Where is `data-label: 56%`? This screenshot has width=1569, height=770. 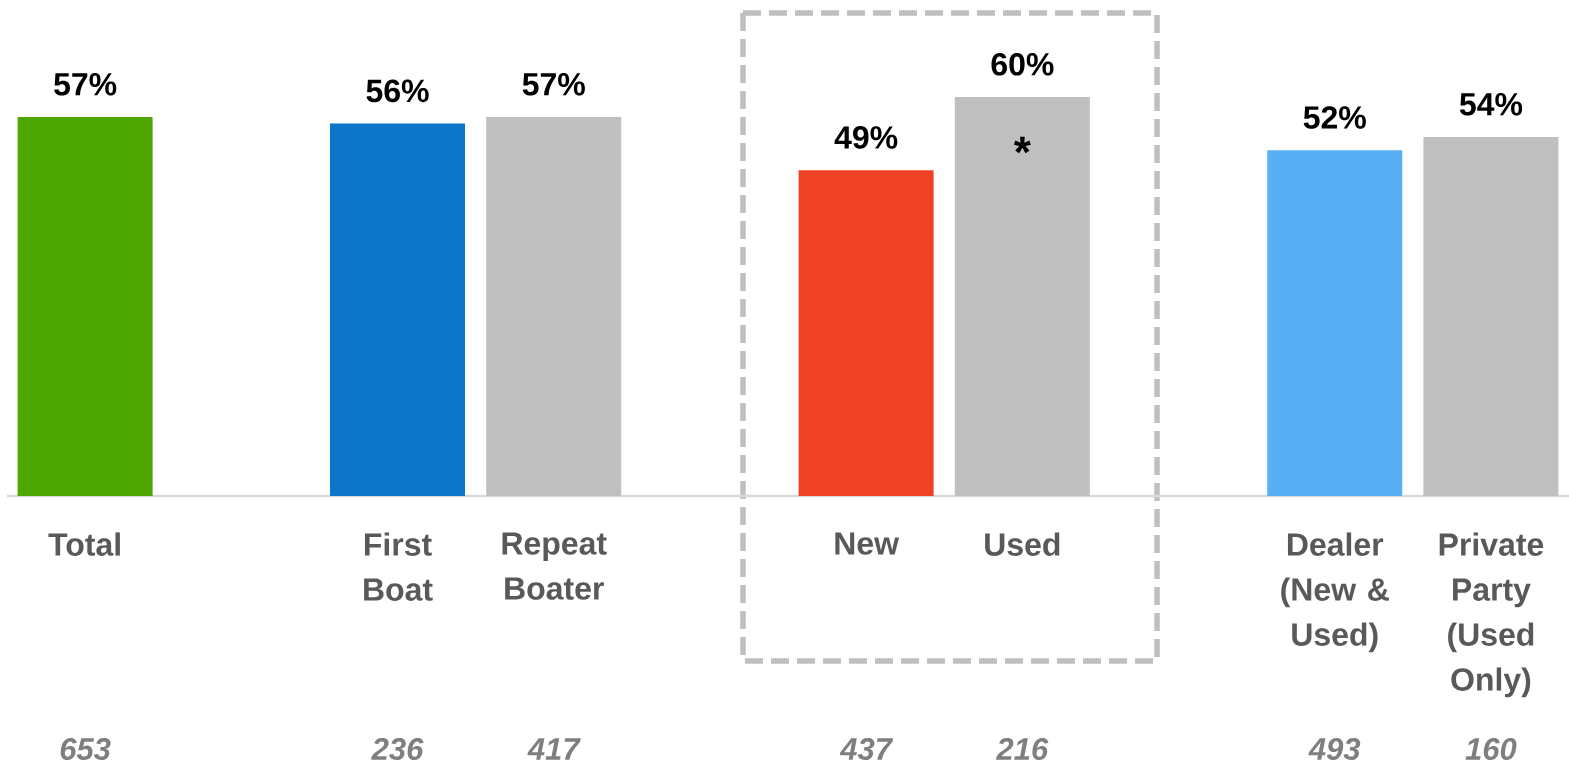
data-label: 56% is located at coordinates (397, 91).